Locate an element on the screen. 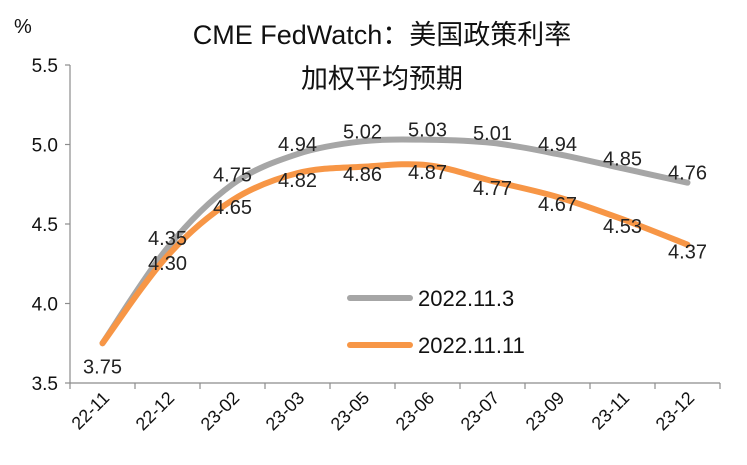 The width and height of the screenshot is (747, 465). data-label: 4.37 is located at coordinates (687, 253).